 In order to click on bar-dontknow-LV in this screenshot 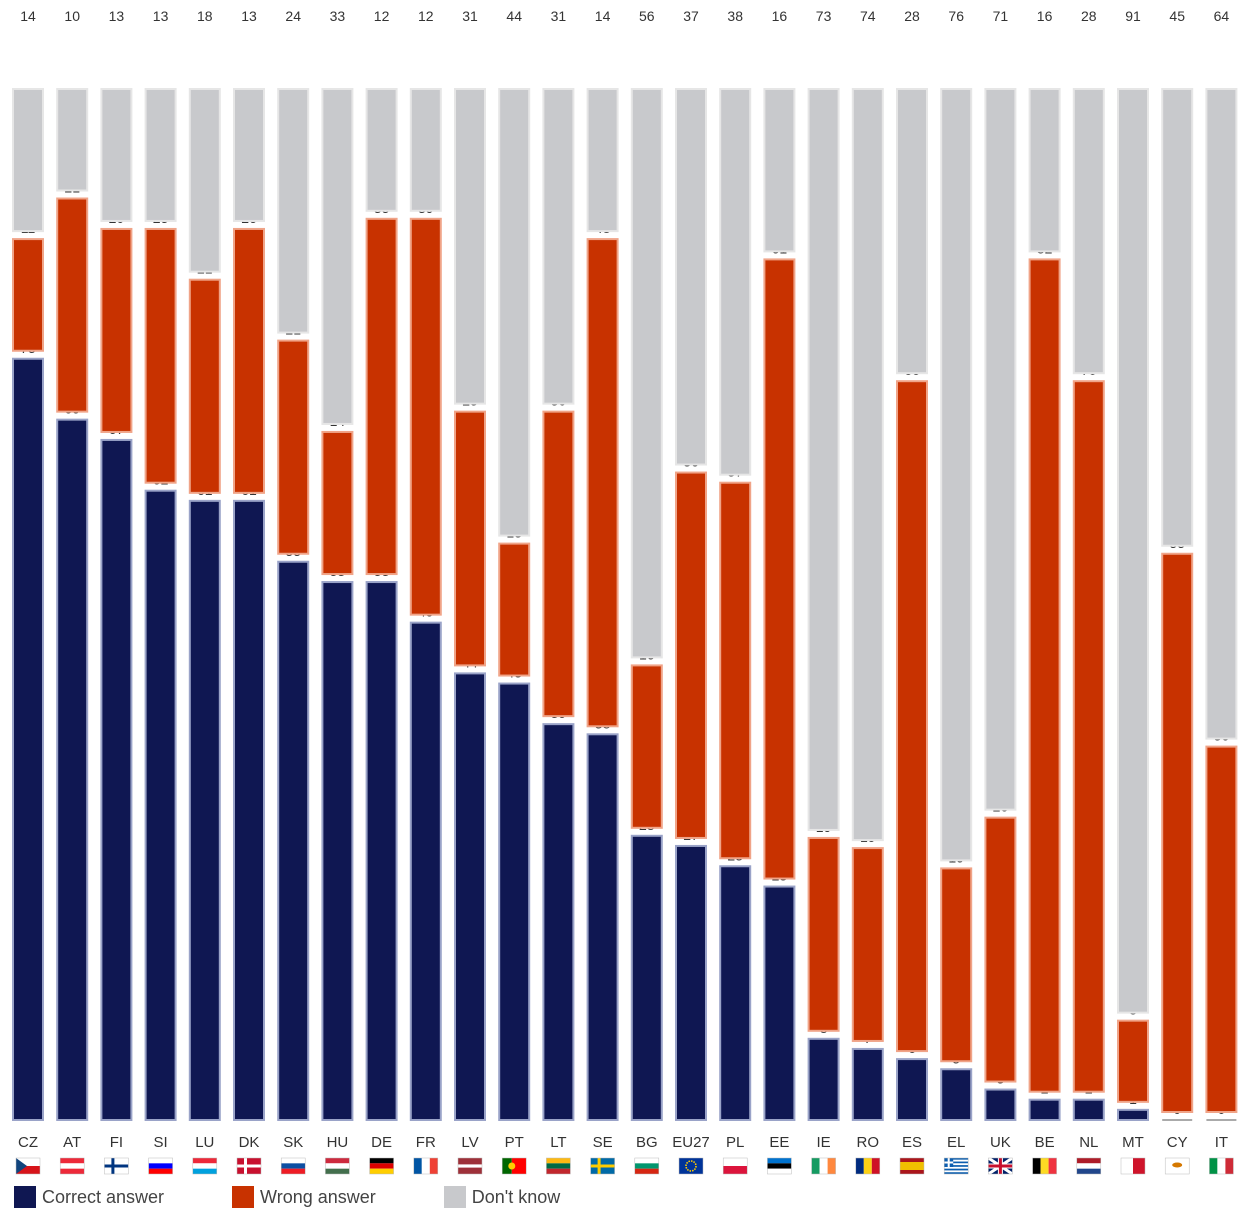, I will do `click(470, 246)`.